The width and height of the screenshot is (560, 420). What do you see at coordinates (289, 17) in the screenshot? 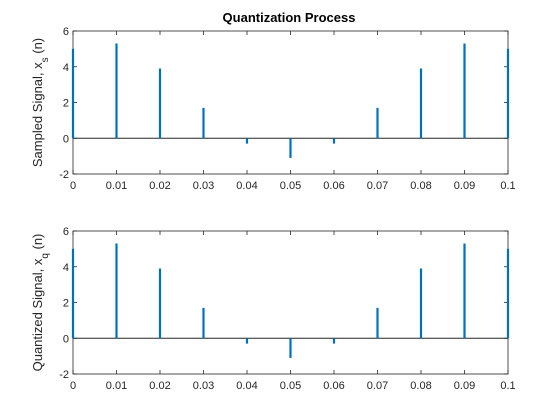
I see `chart-title: Quantization Process` at bounding box center [289, 17].